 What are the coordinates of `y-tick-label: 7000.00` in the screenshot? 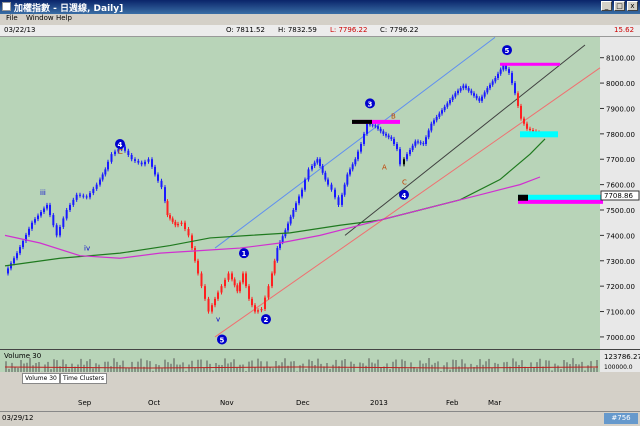 It's located at (620, 338).